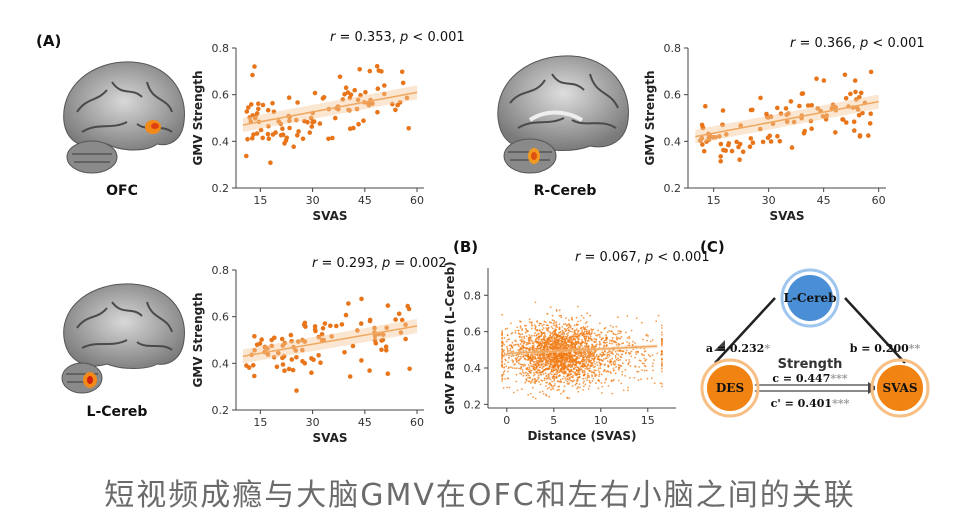  I want to click on x-tick-label: 5, so click(553, 420).